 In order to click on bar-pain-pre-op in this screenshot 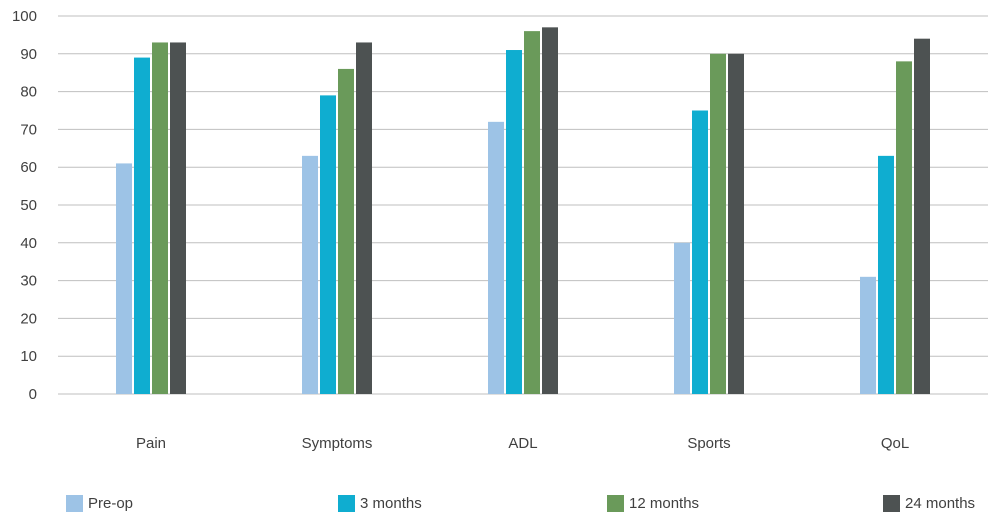, I will do `click(124, 278)`.